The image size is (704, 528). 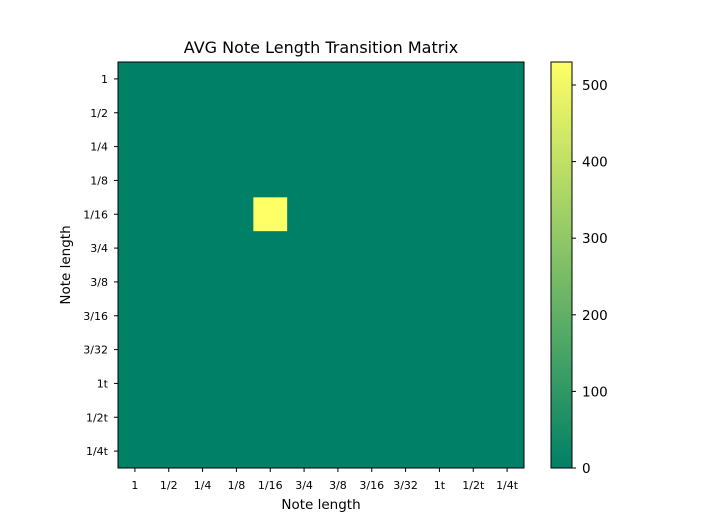 What do you see at coordinates (99, 248) in the screenshot?
I see `y-tick-label: 3/4` at bounding box center [99, 248].